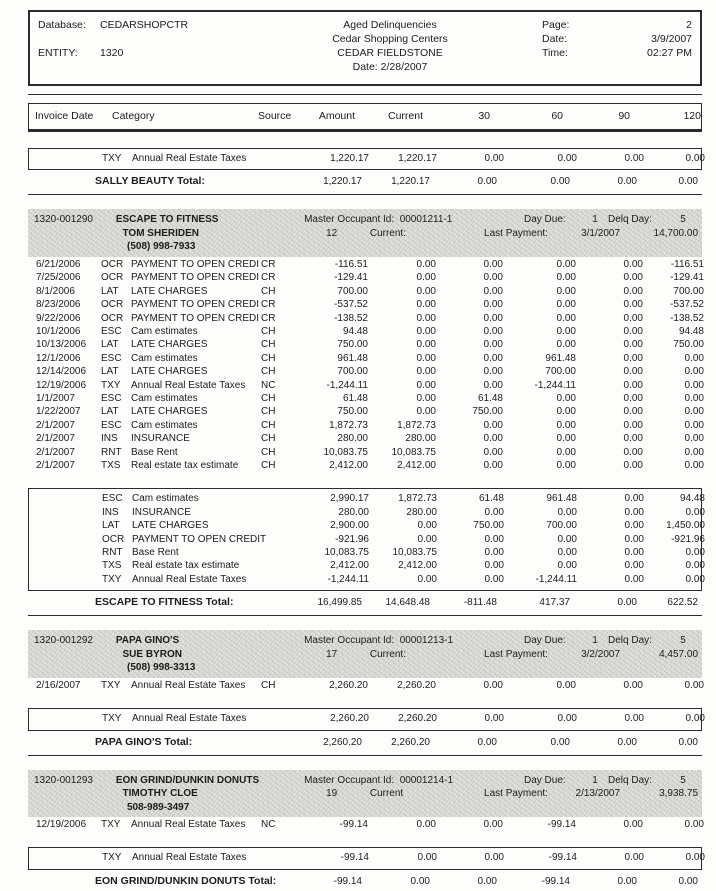 This screenshot has height=891, width=716. I want to click on cell-category-code: LAT, so click(110, 345).